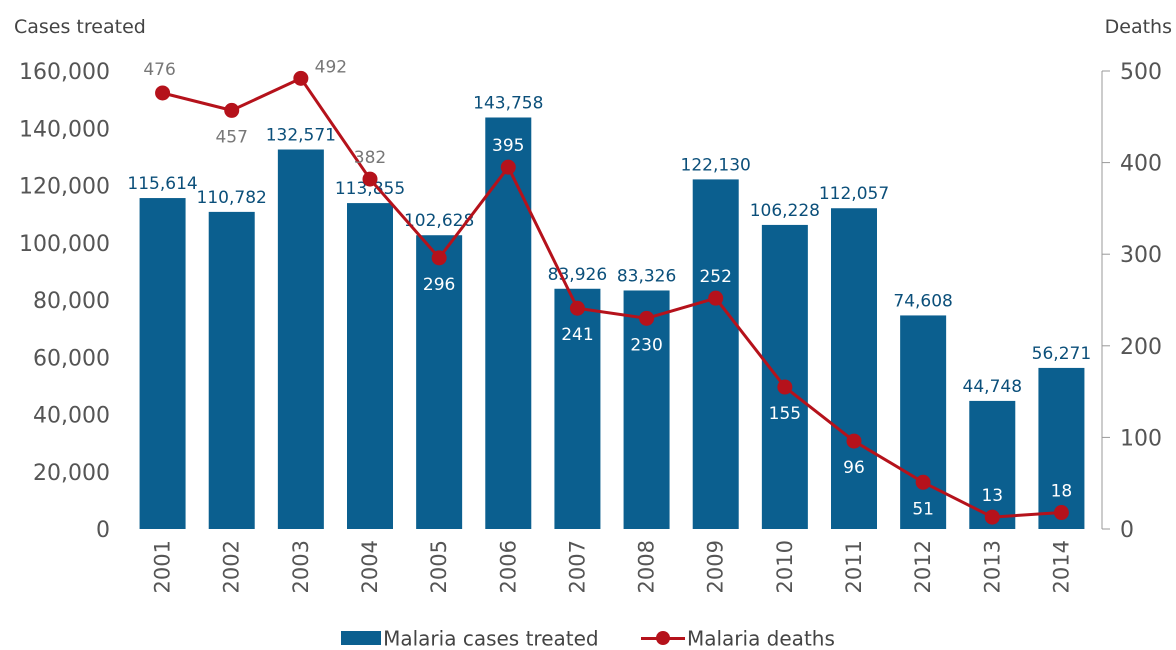 Image resolution: width=1176 pixels, height=650 pixels. Describe the element at coordinates (232, 198) in the screenshot. I see `bar-data-label: 110,782` at that location.